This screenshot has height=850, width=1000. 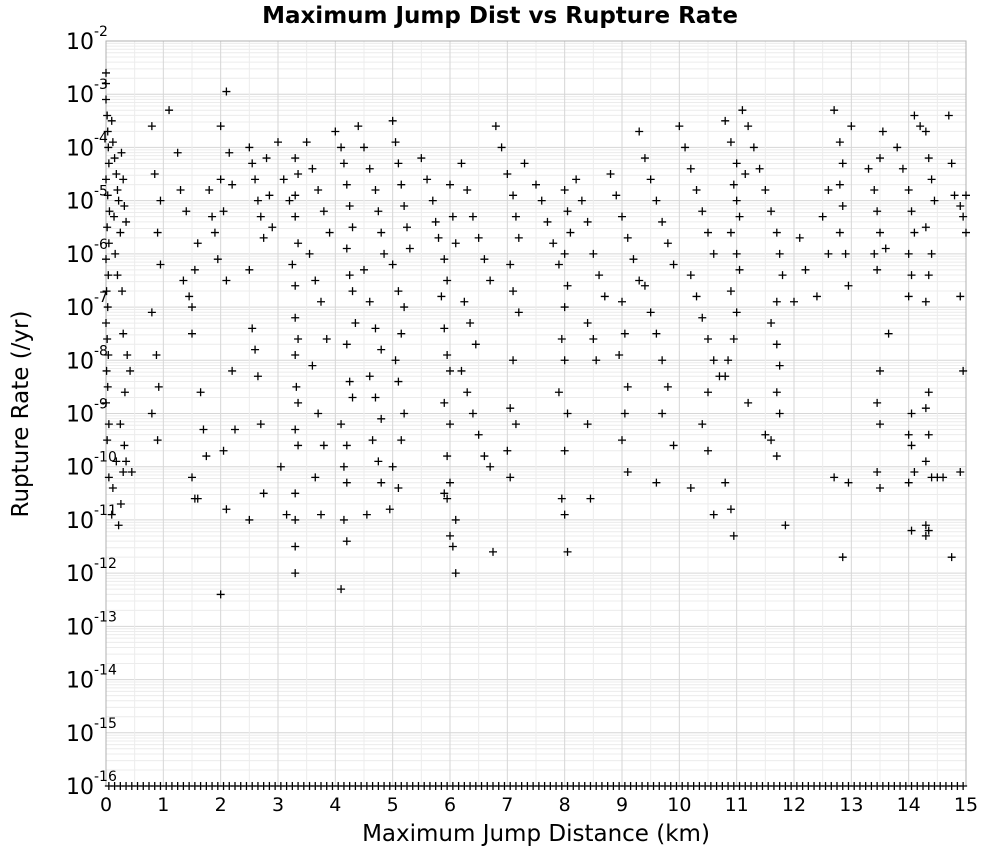 I want to click on y-tick-label: 10-11, so click(x=91, y=518).